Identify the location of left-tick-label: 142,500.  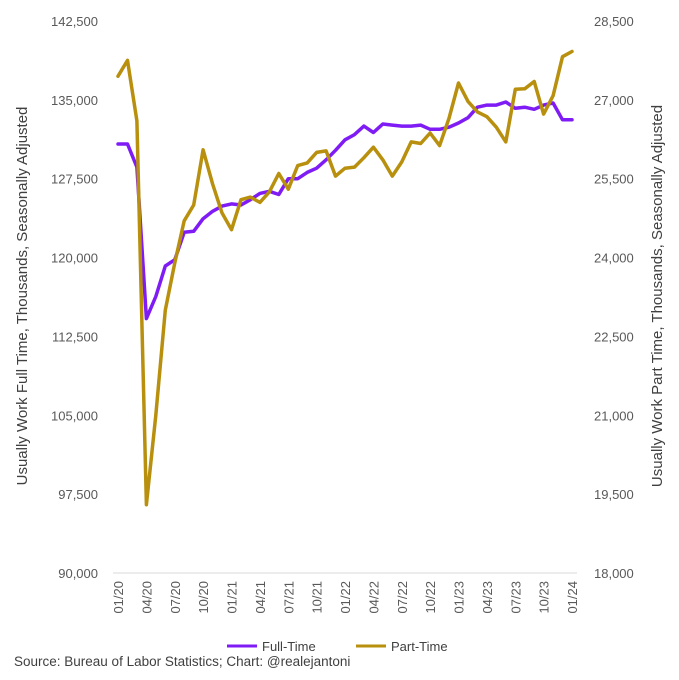
(74, 21).